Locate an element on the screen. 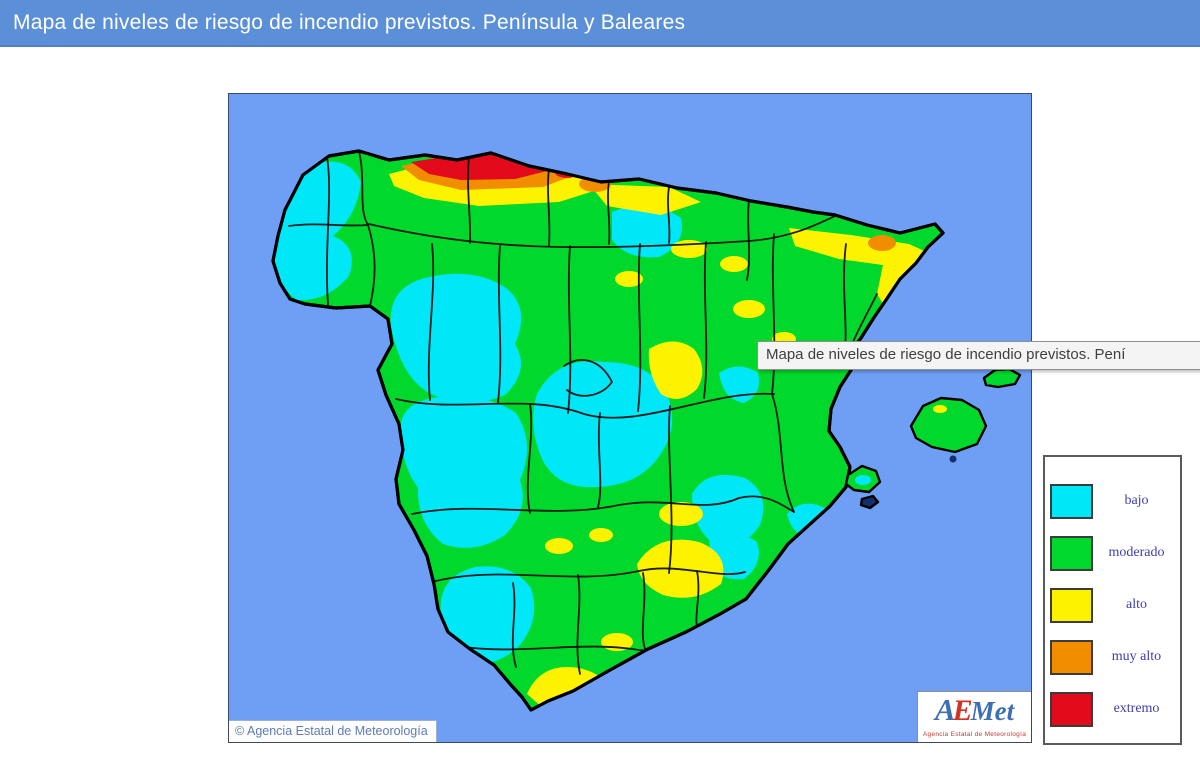 Image resolution: width=1200 pixels, height=765 pixels. legend-label-bajo: bajo is located at coordinates (1136, 500).